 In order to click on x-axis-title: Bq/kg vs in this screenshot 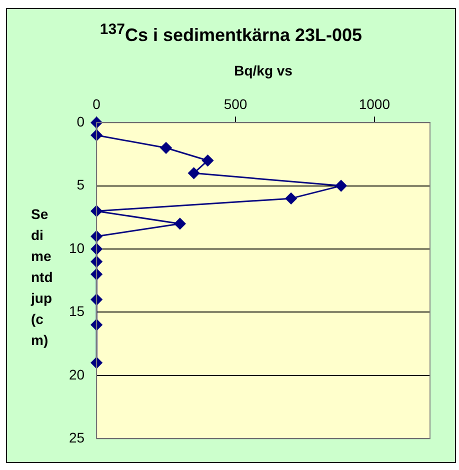, I will do `click(263, 70)`.